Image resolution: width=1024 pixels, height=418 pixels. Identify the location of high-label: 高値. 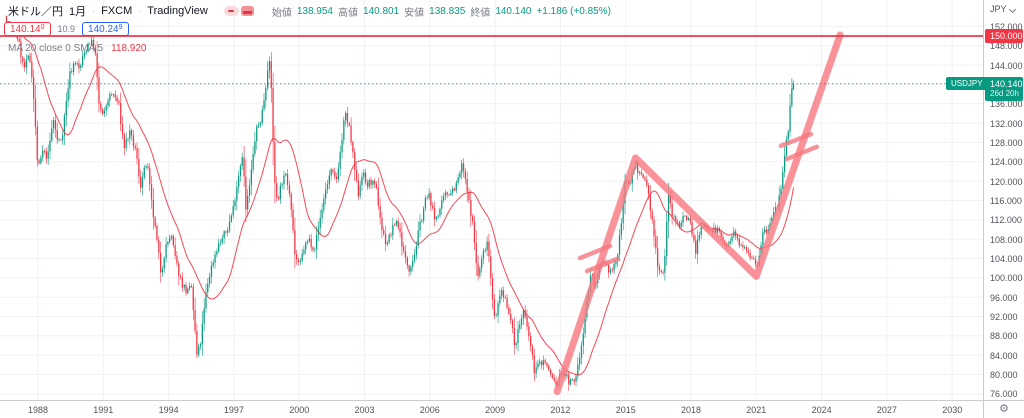
(348, 13).